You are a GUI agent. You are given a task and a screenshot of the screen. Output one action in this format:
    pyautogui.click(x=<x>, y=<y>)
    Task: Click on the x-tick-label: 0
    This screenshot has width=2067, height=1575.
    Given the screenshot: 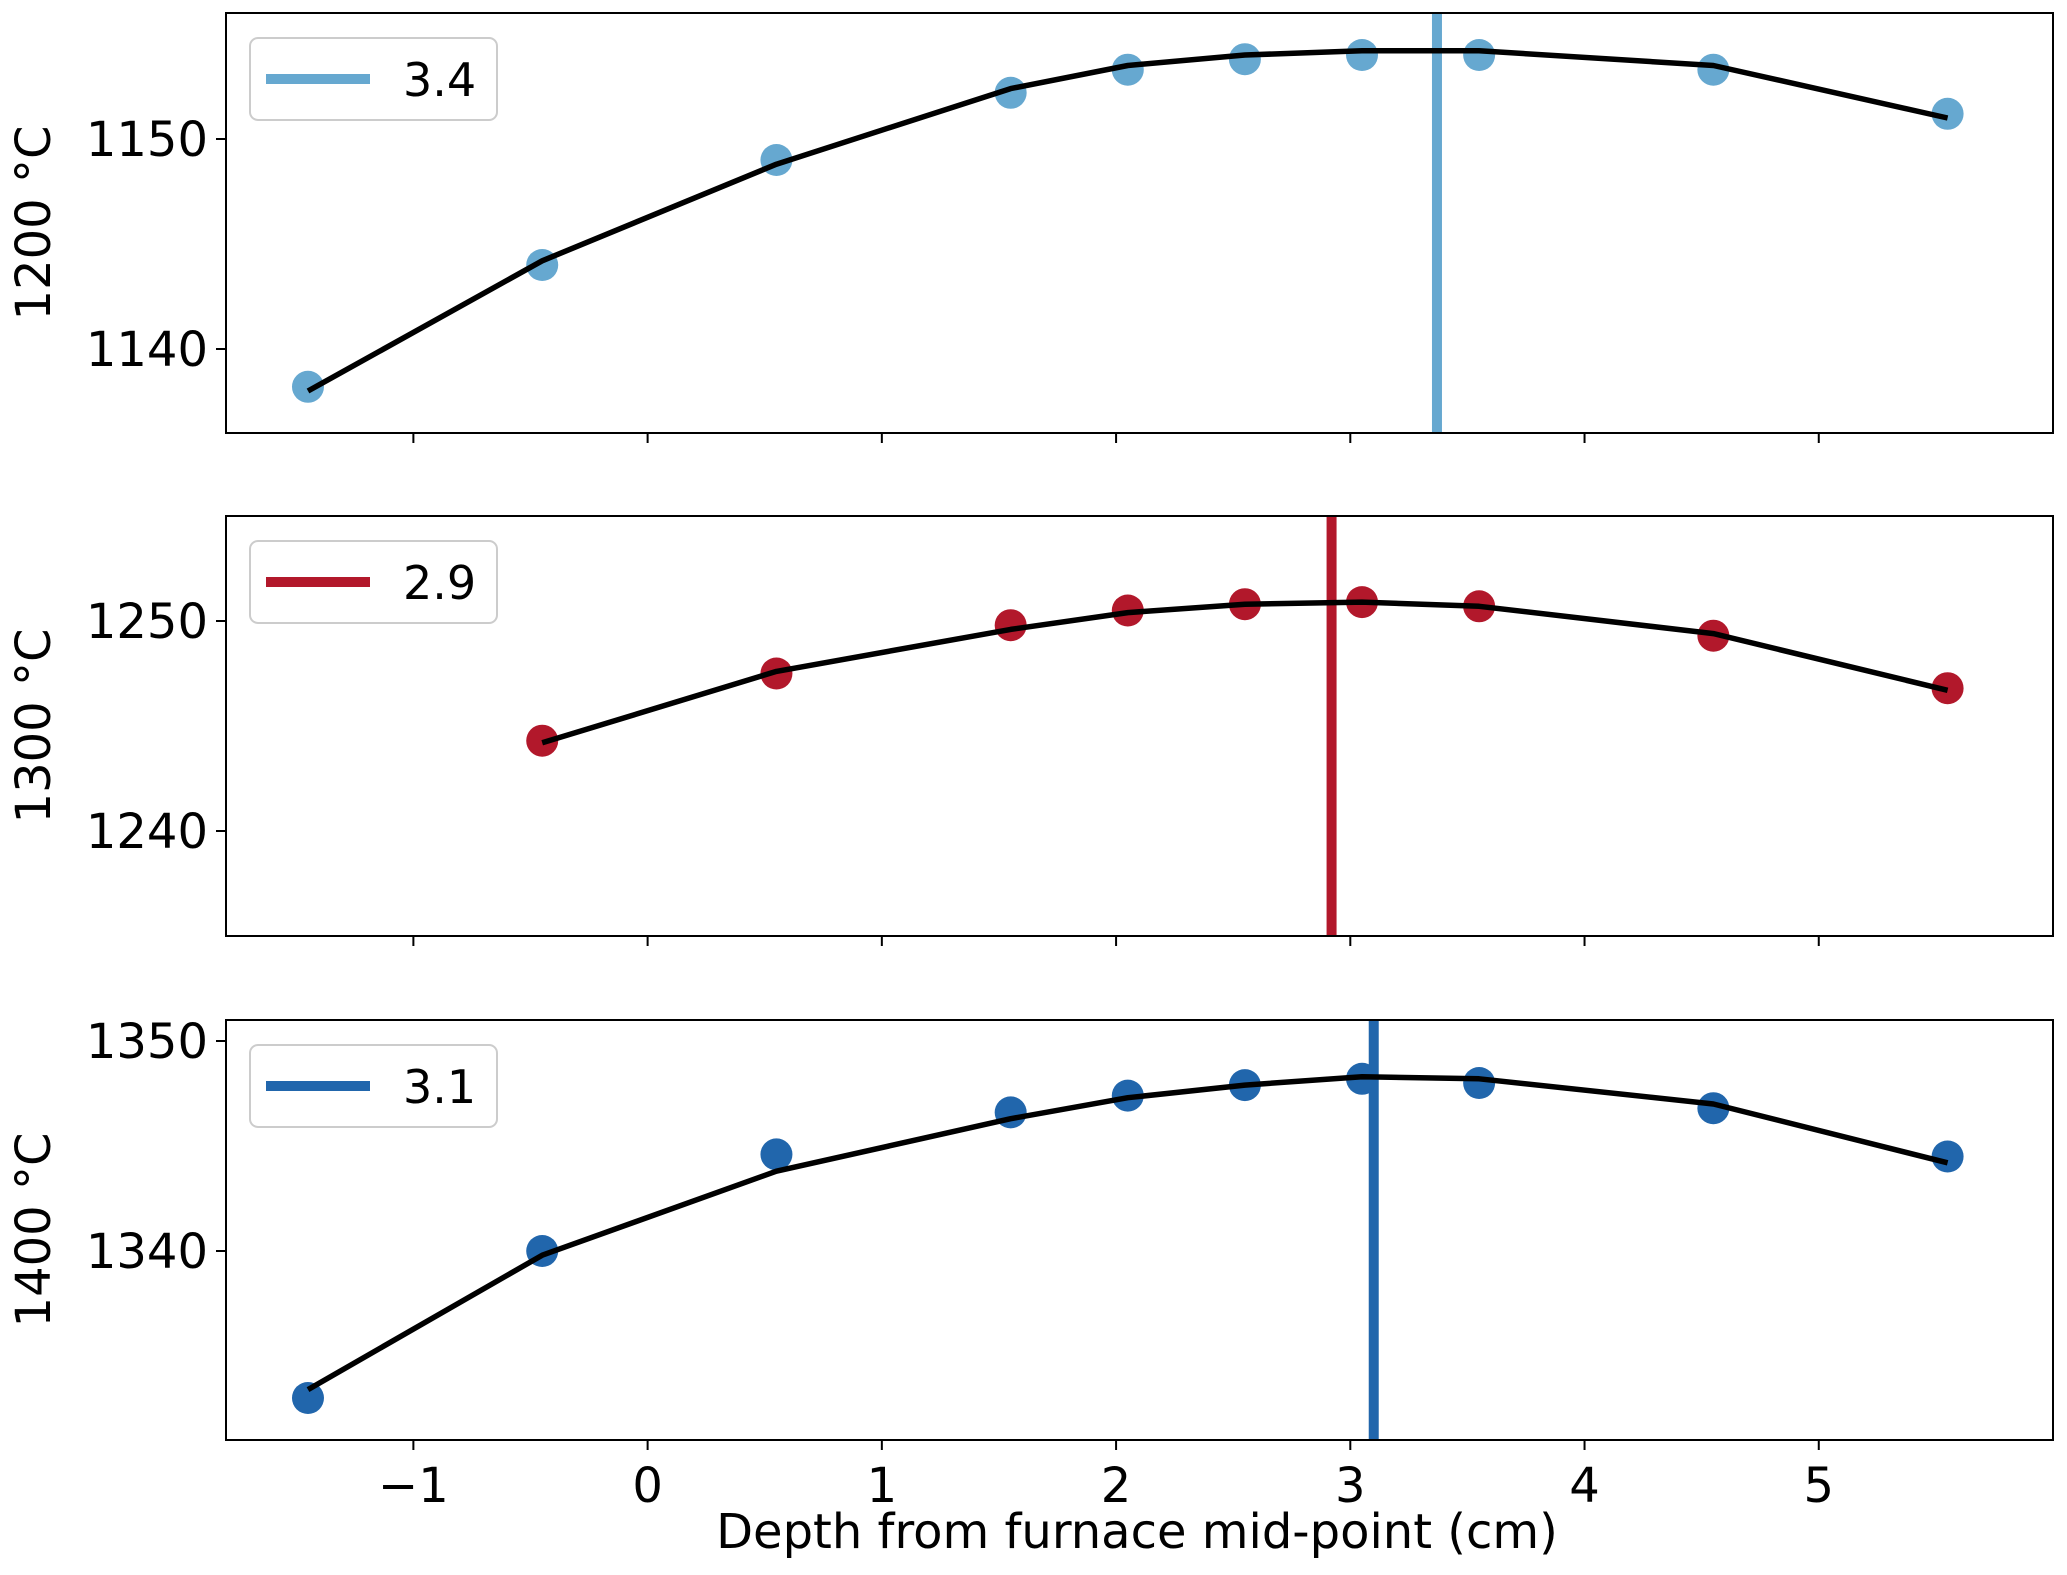 What is the action you would take?
    pyautogui.click(x=647, y=1486)
    